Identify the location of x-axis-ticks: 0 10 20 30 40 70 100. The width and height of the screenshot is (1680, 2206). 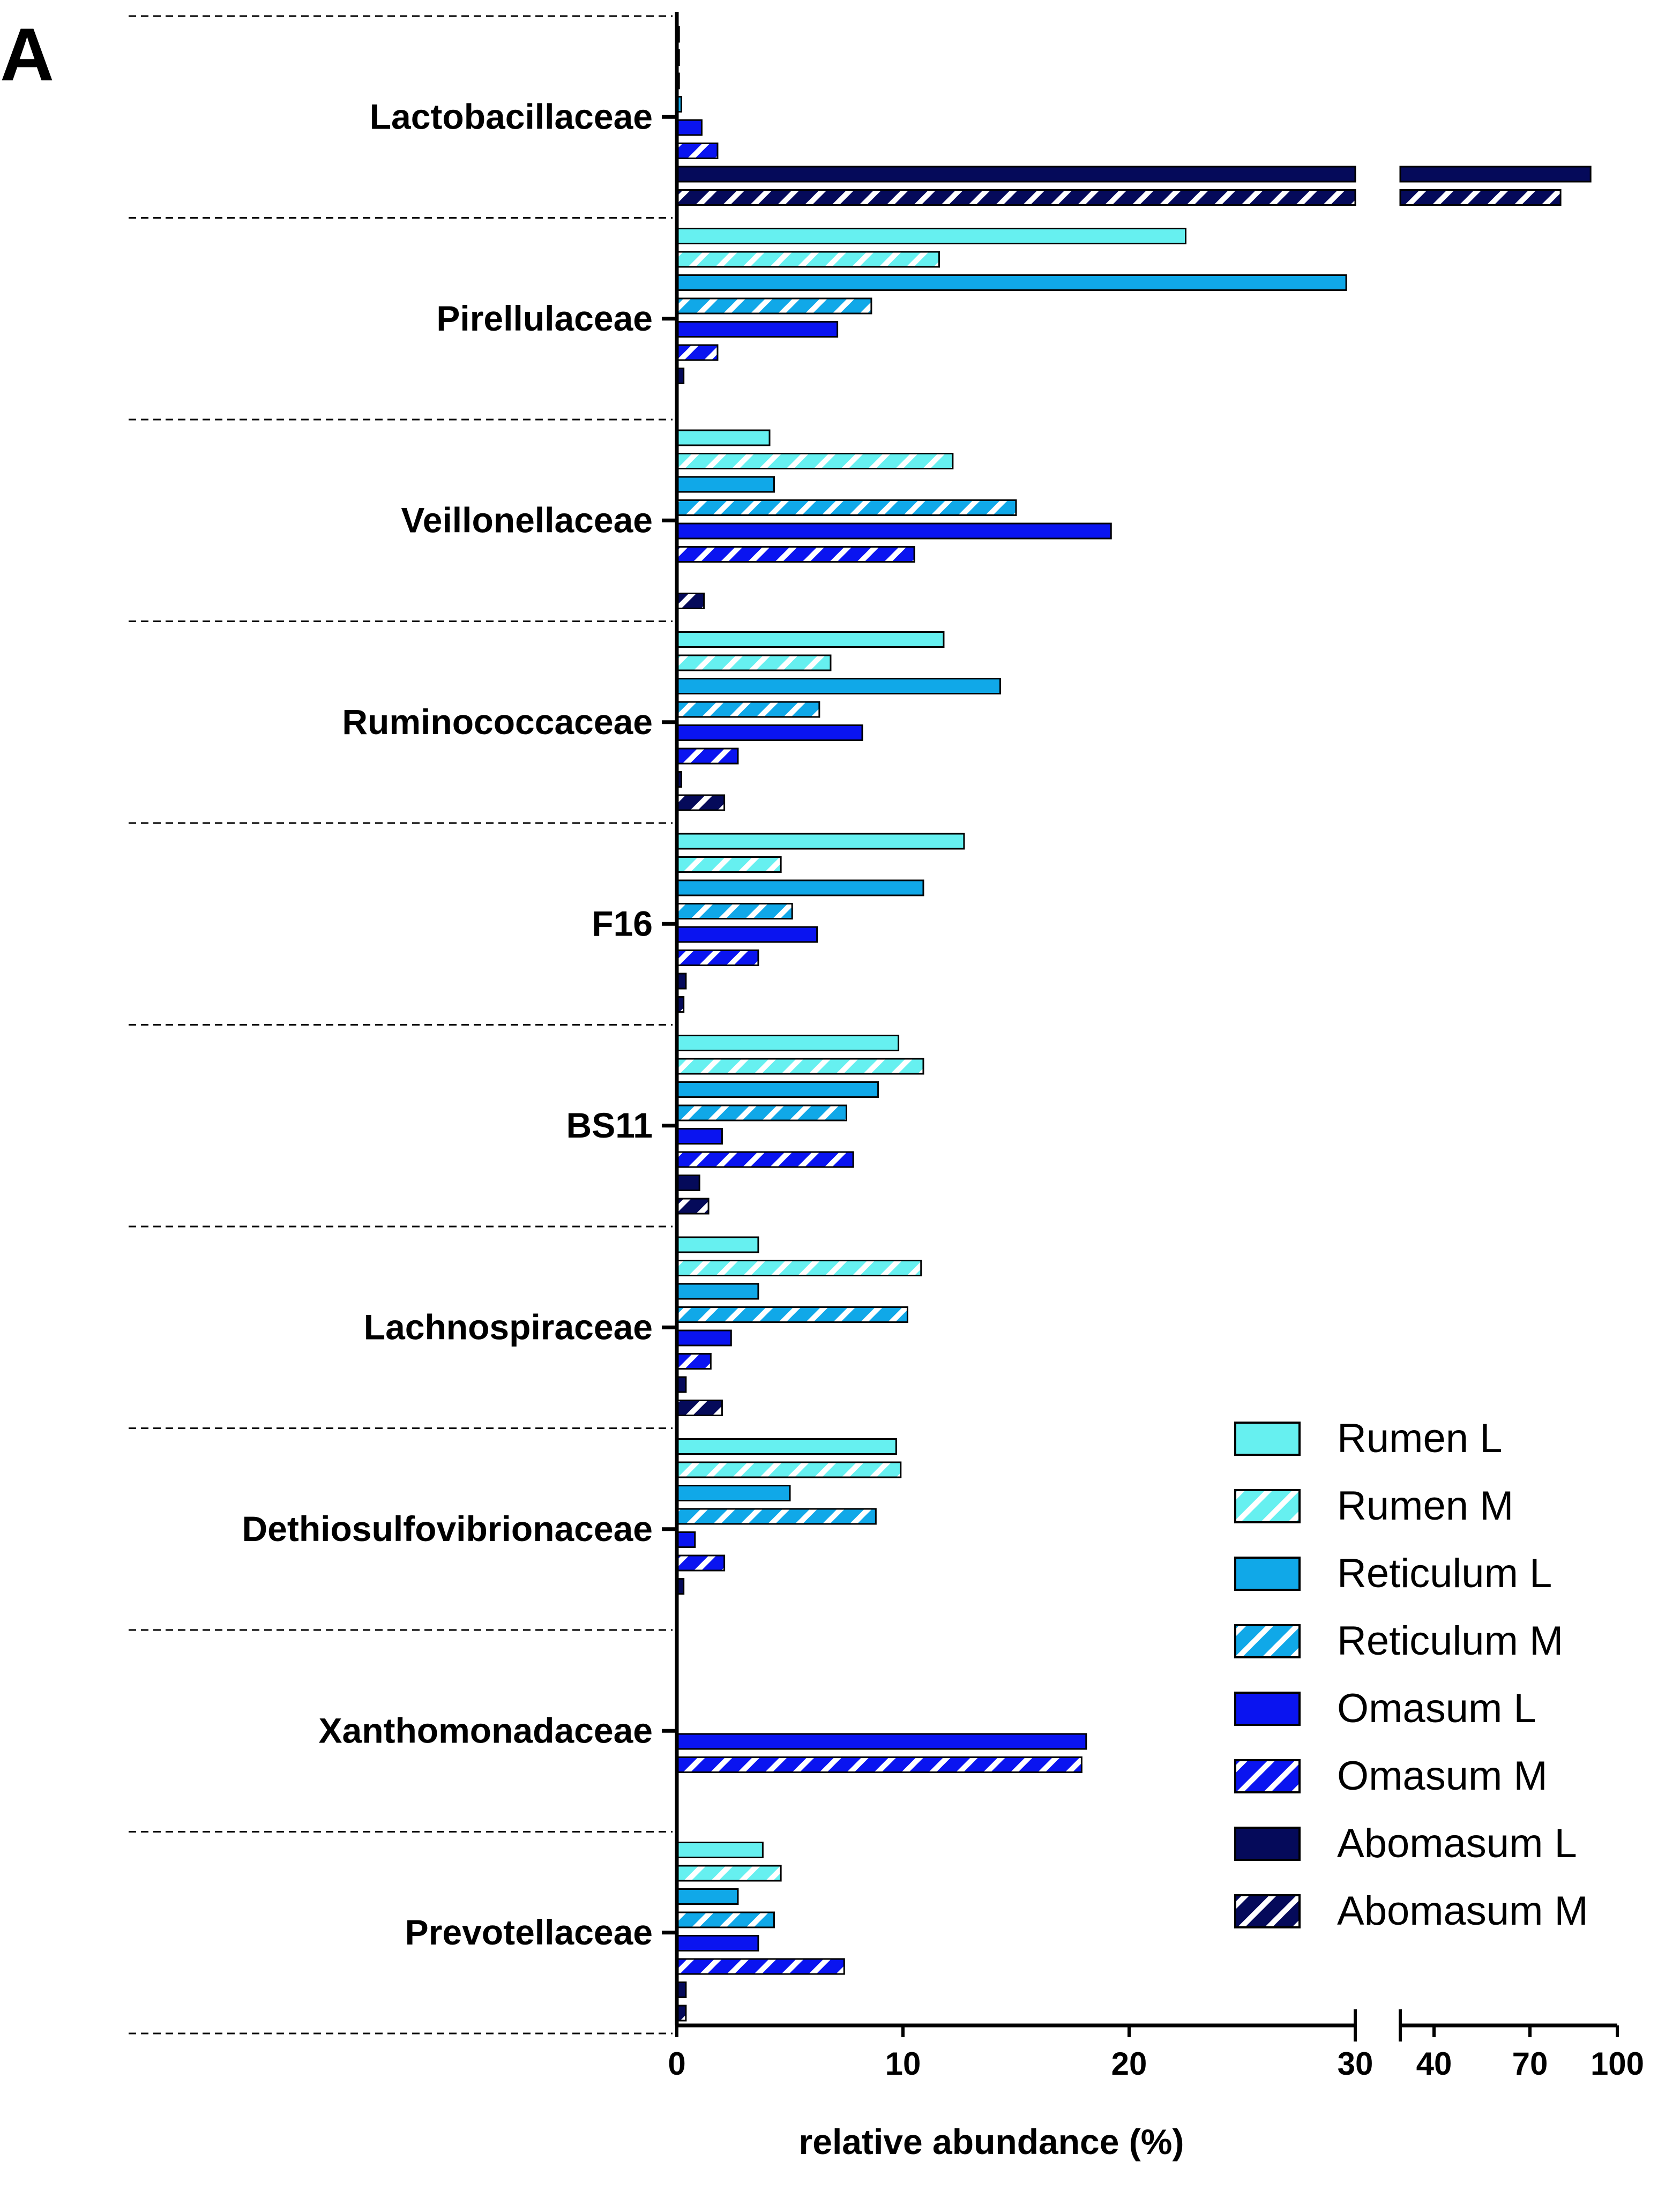
(1156, 2053).